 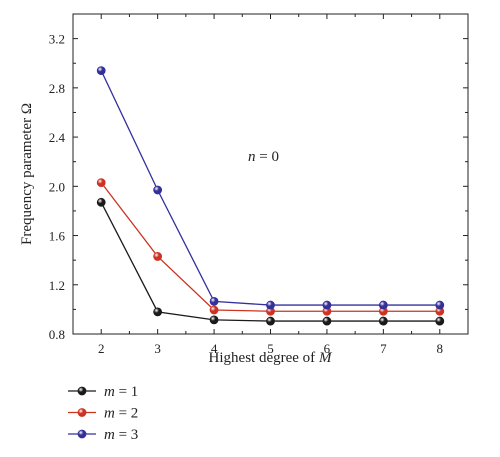 What do you see at coordinates (57, 236) in the screenshot?
I see `y-tick-label: 1.6` at bounding box center [57, 236].